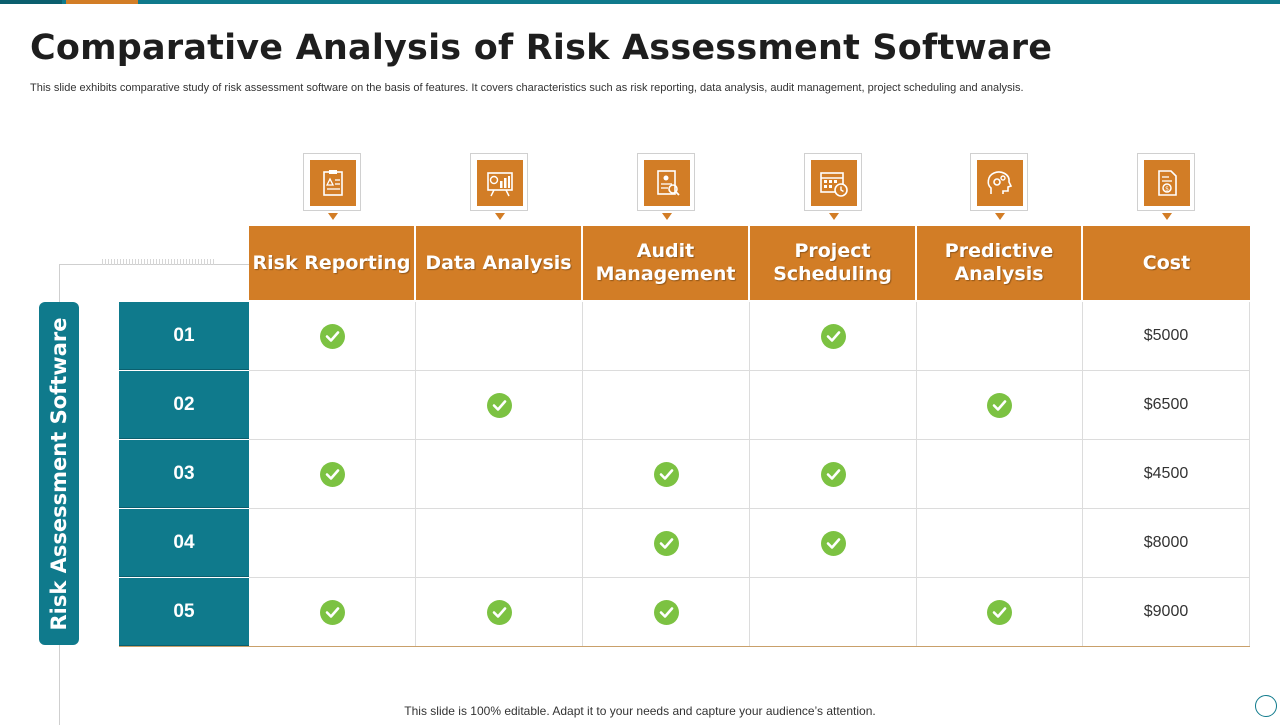  I want to click on cost-value: $6500, so click(1166, 404).